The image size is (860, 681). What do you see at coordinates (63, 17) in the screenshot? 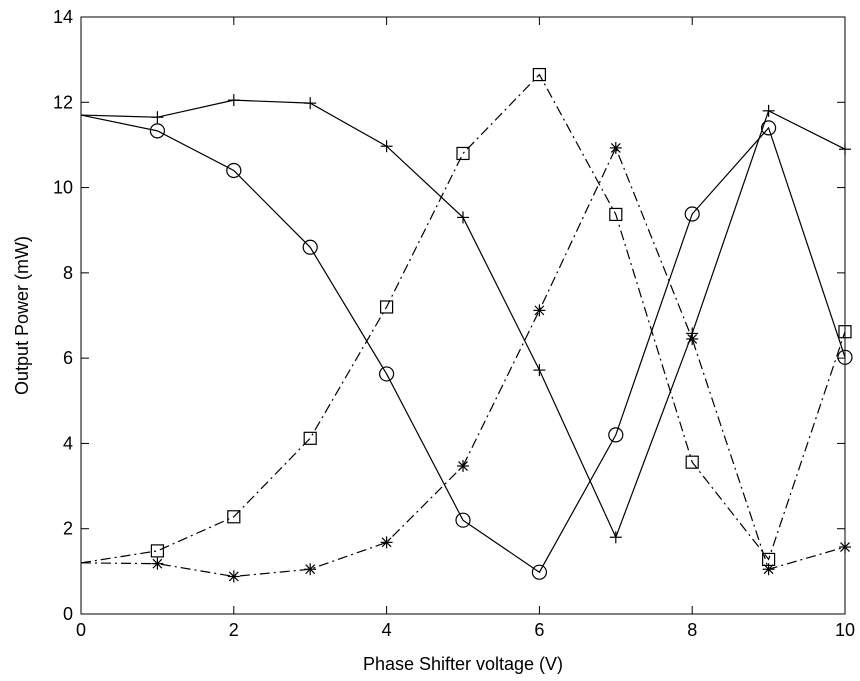
I see `y-tick-label: 14` at bounding box center [63, 17].